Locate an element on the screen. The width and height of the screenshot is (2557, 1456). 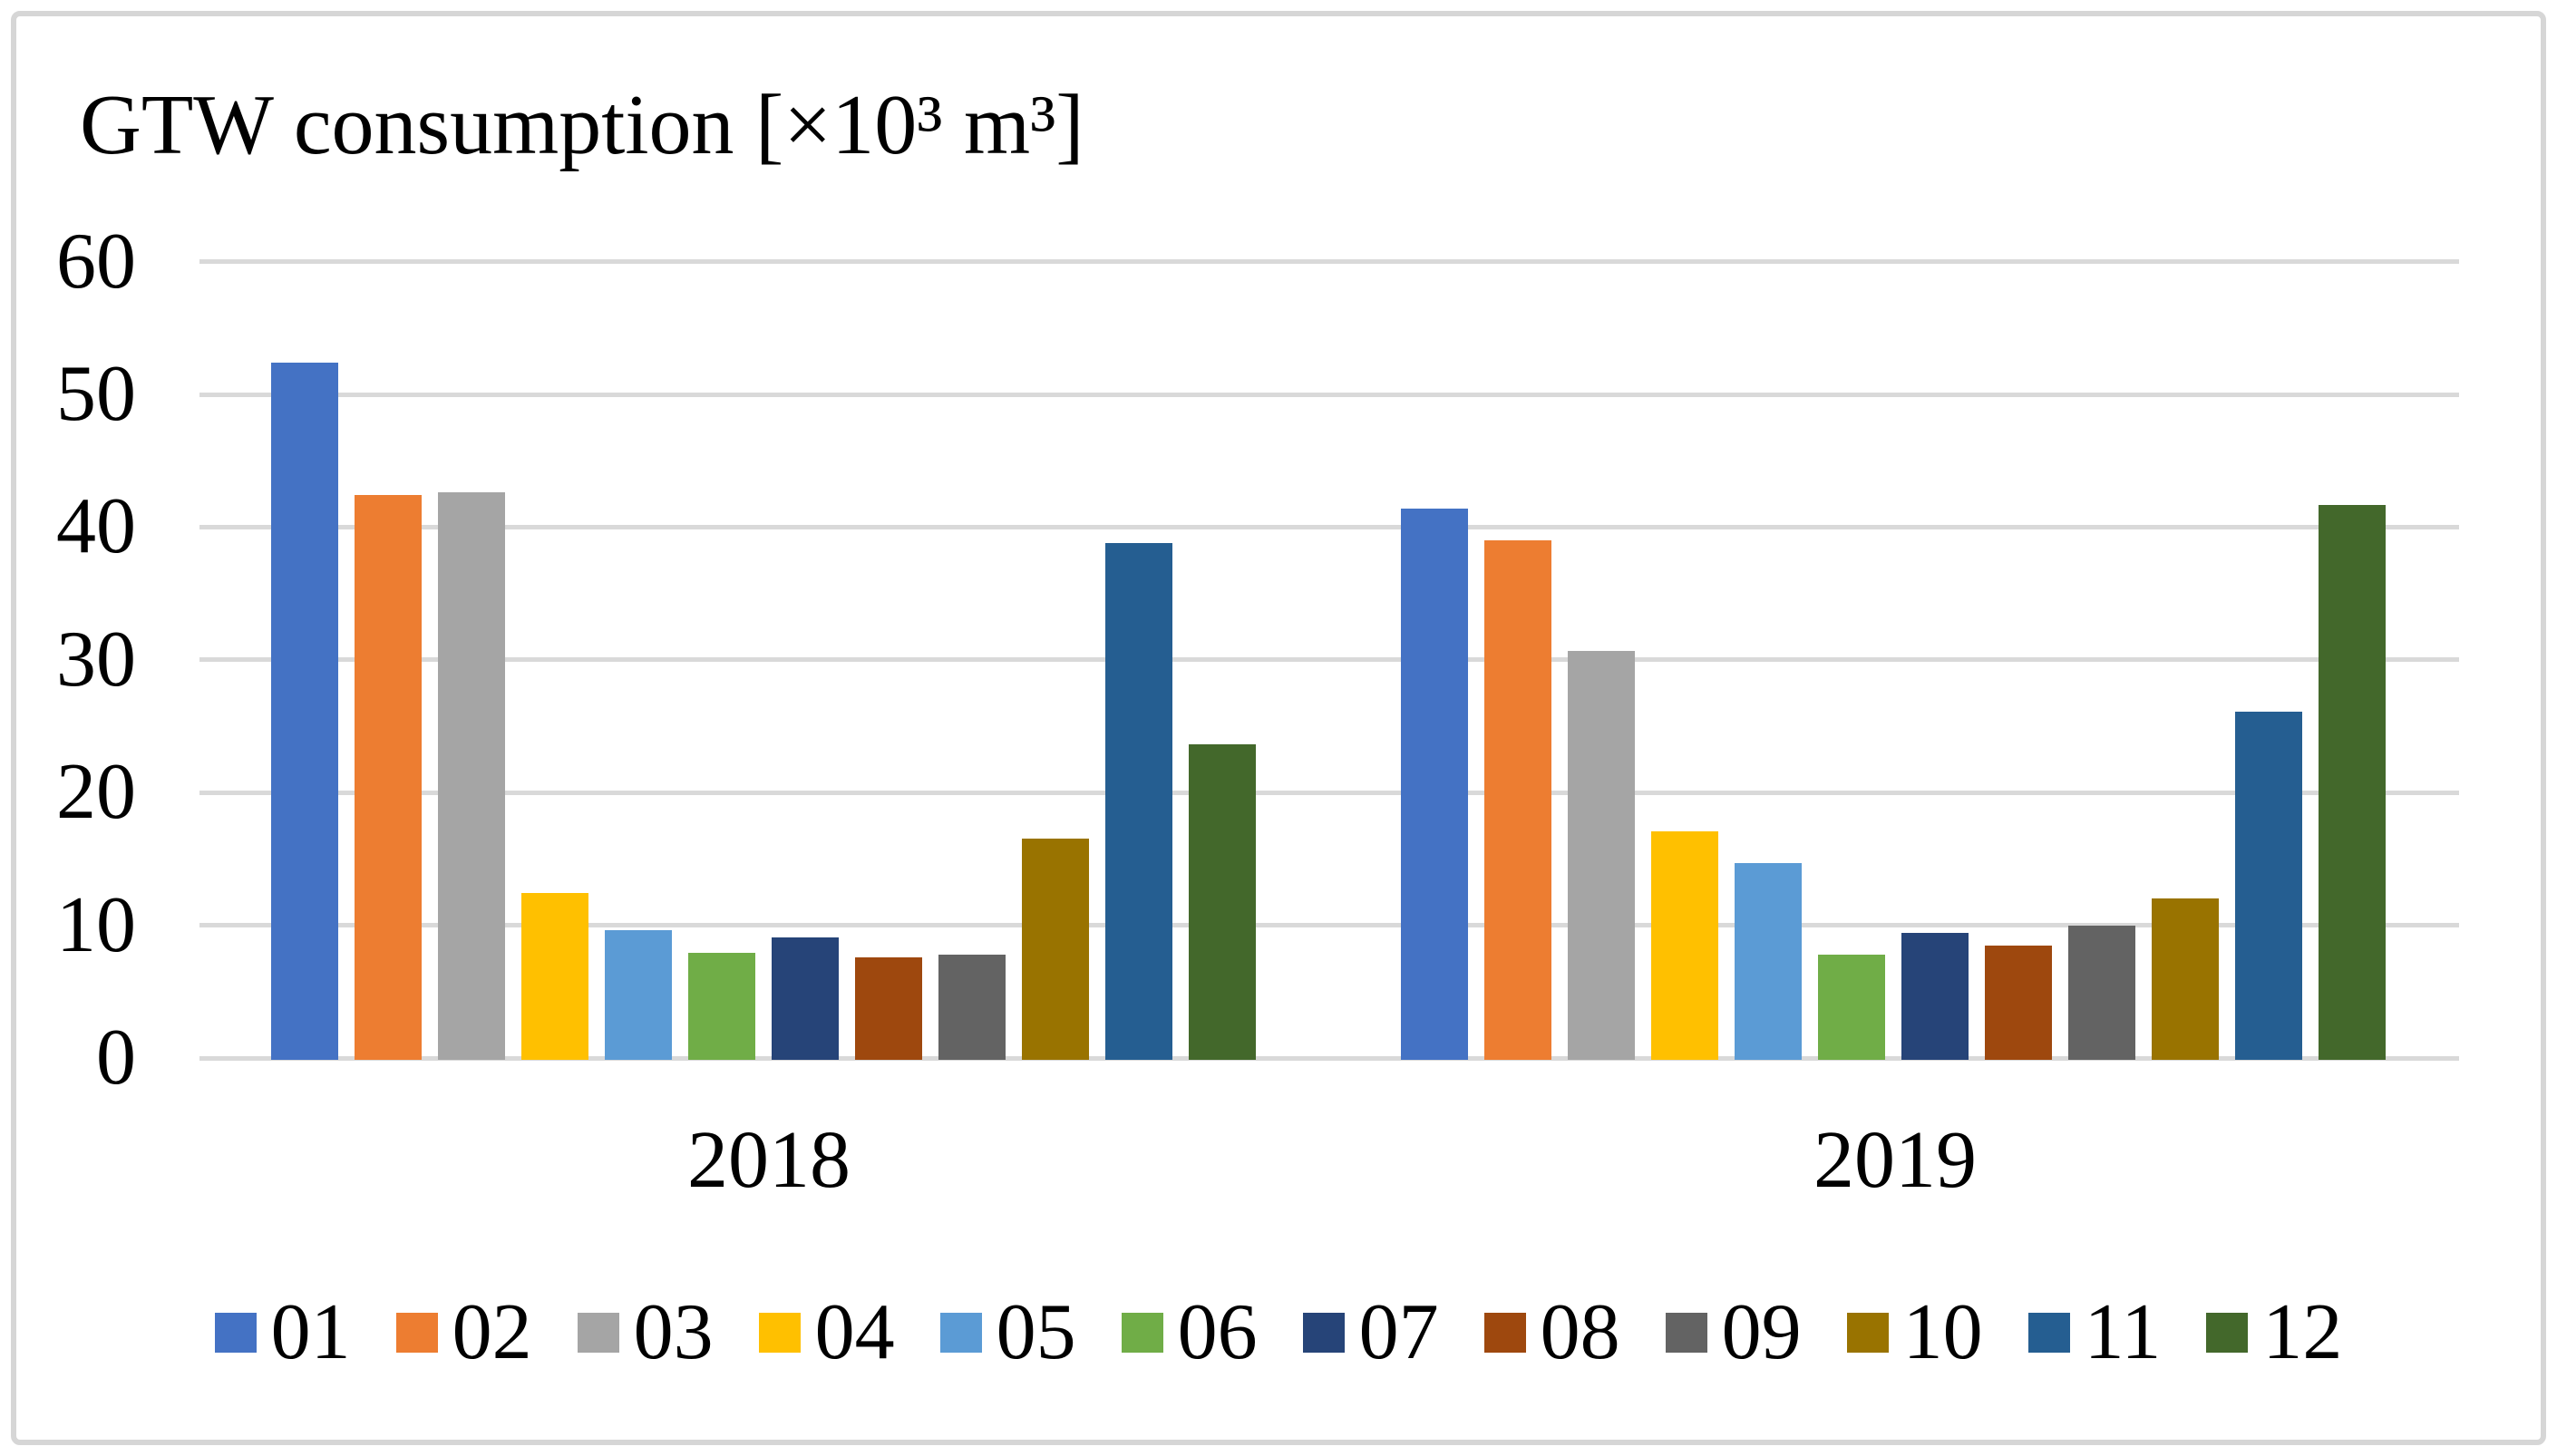
x-axis-category-label: 2018 is located at coordinates (769, 1160).